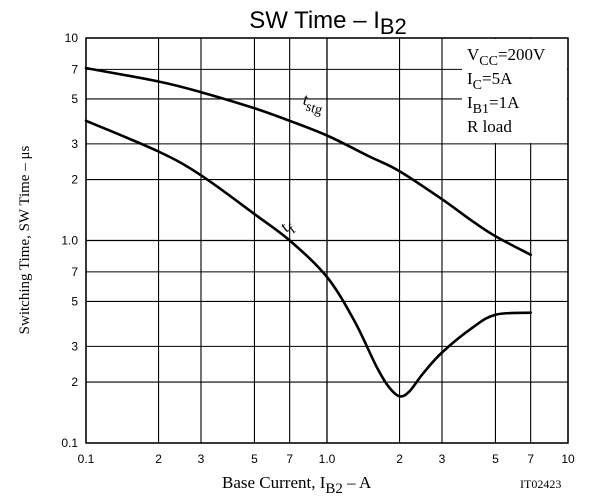 The image size is (596, 501). I want to click on series-label-main: t, so click(306, 100).